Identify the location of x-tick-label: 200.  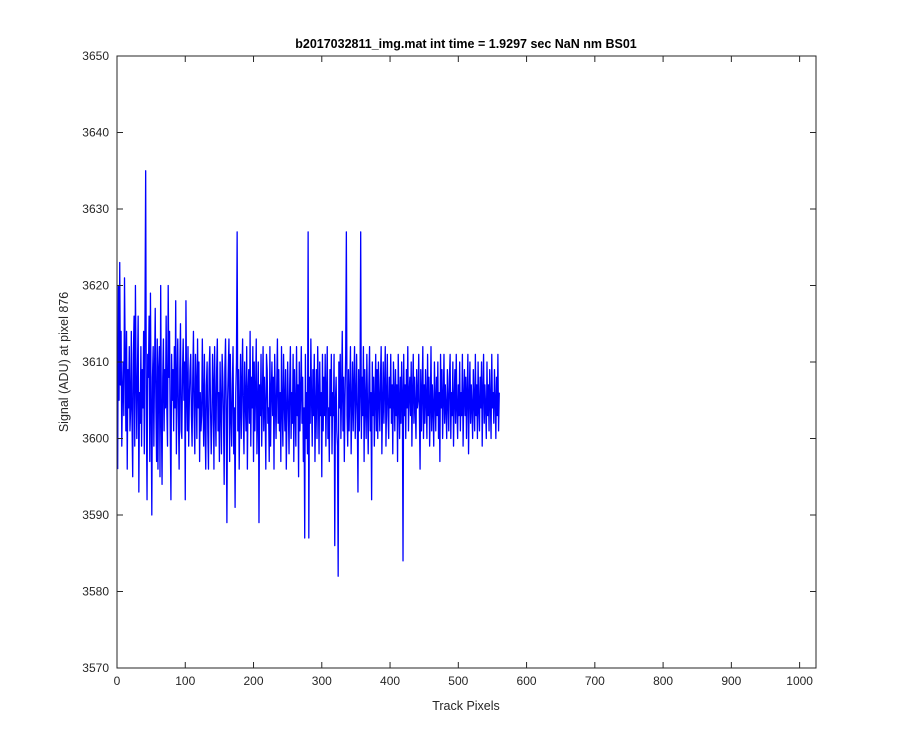
(254, 681).